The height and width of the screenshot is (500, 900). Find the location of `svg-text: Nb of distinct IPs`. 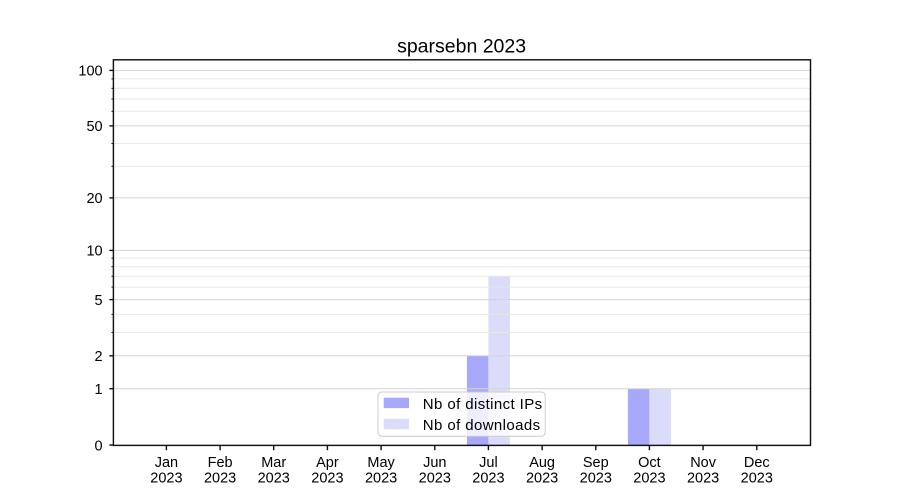

svg-text: Nb of distinct IPs is located at coordinates (483, 404).